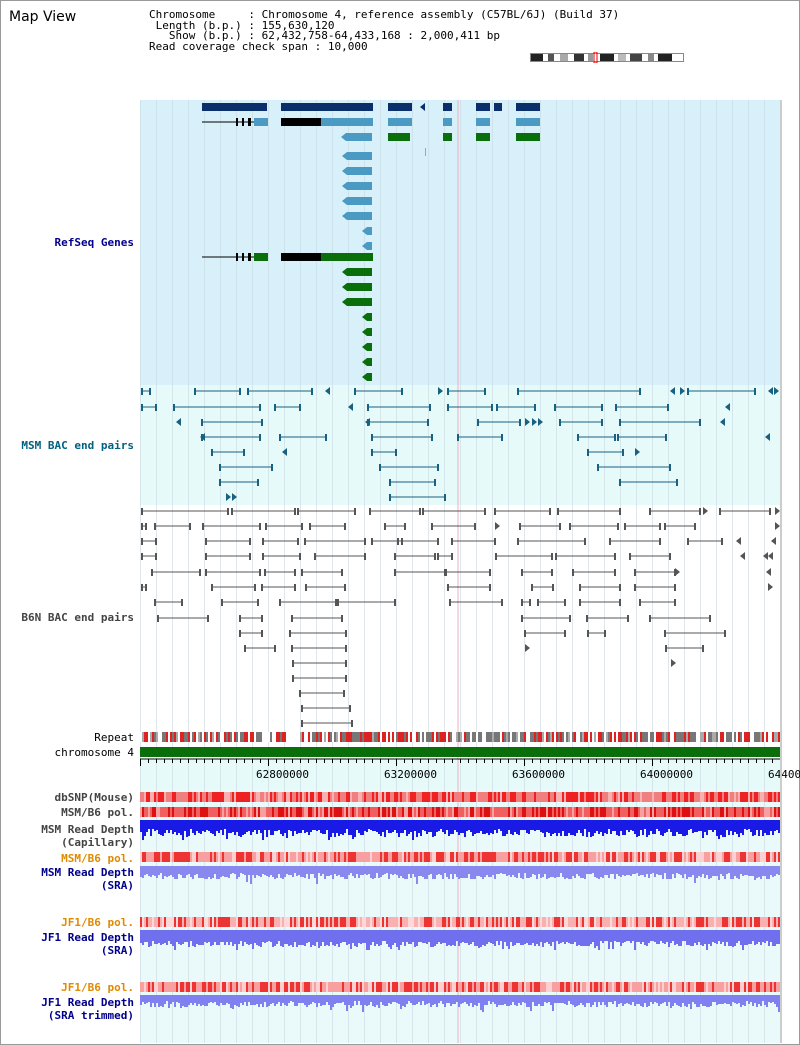  Describe the element at coordinates (282, 774) in the screenshot. I see `axis-tick-label-1: 62800000` at that location.